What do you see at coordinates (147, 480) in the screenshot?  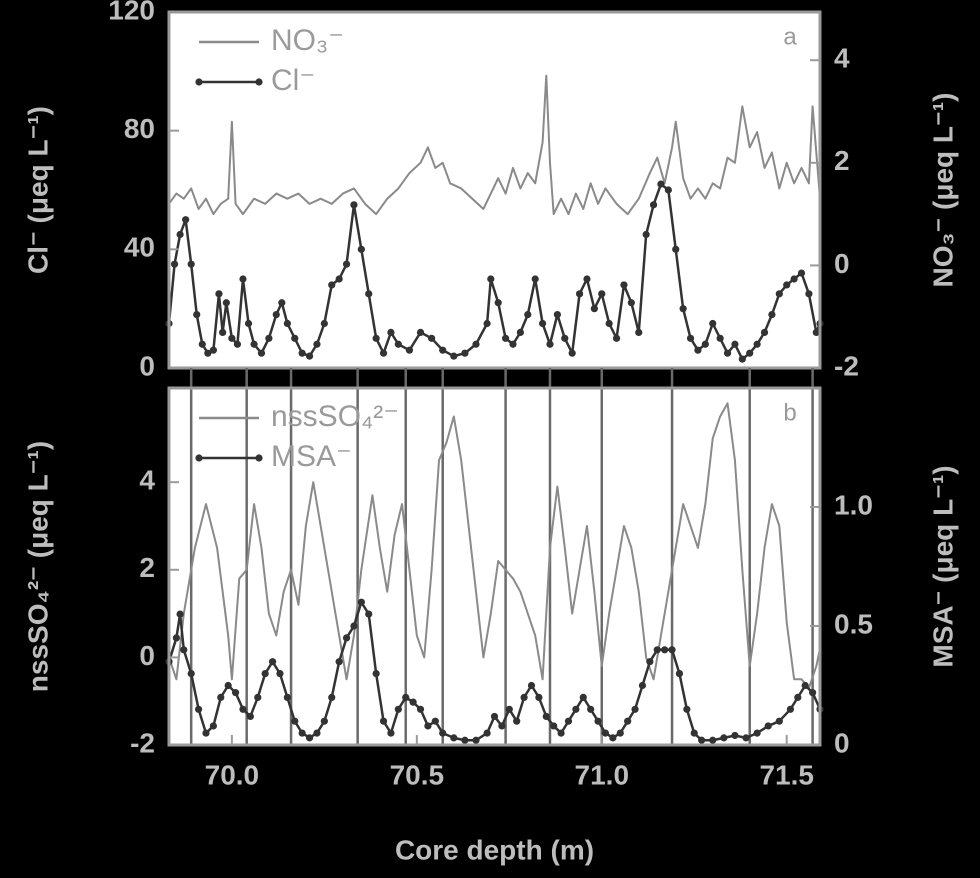 I see `y-tick-label: 4` at bounding box center [147, 480].